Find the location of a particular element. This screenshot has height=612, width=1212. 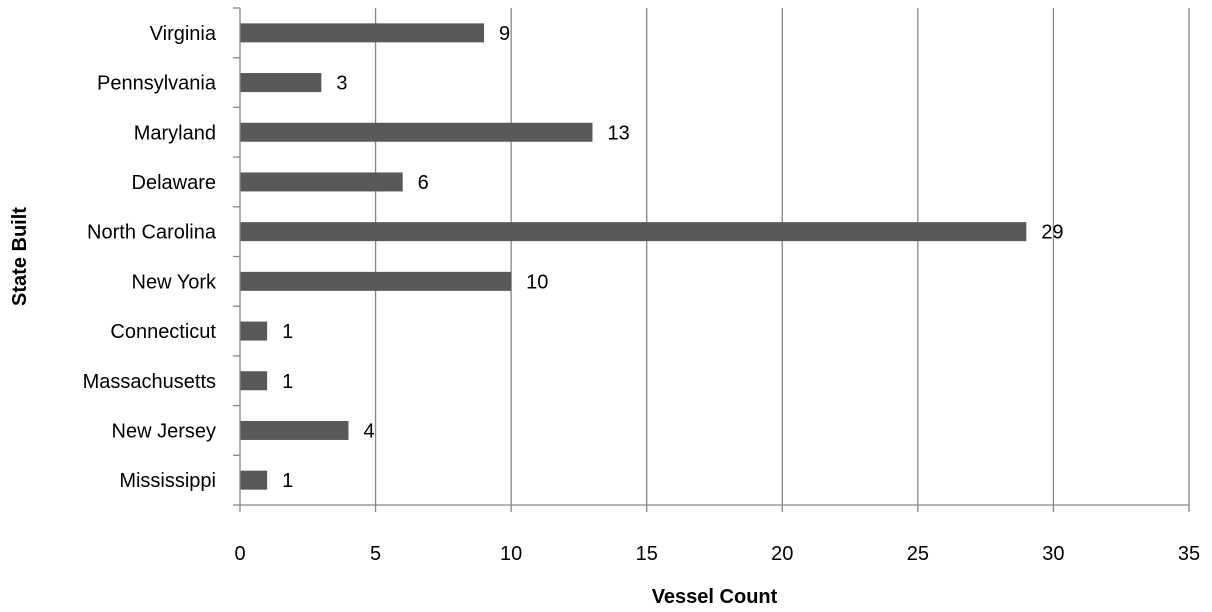

data-label: 13 is located at coordinates (618, 133).